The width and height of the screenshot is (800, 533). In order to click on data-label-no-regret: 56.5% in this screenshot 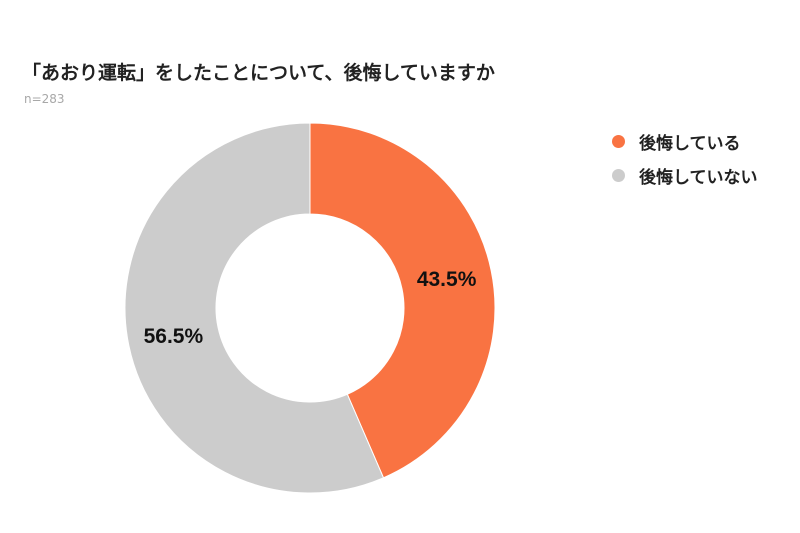, I will do `click(174, 336)`.